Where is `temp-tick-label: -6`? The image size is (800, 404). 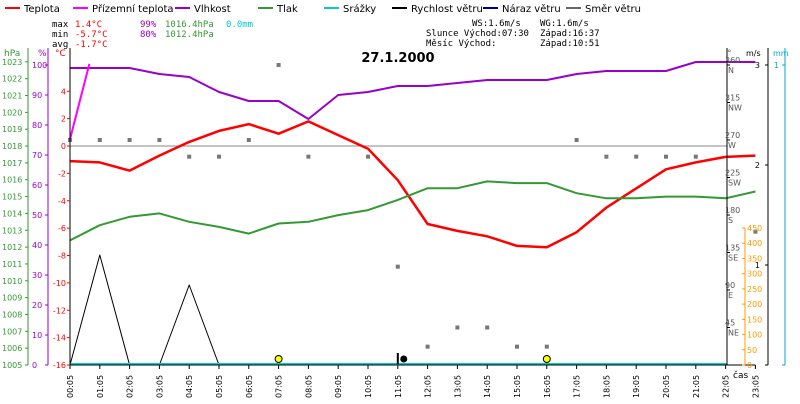
temp-tick-label: -6 is located at coordinates (62, 228).